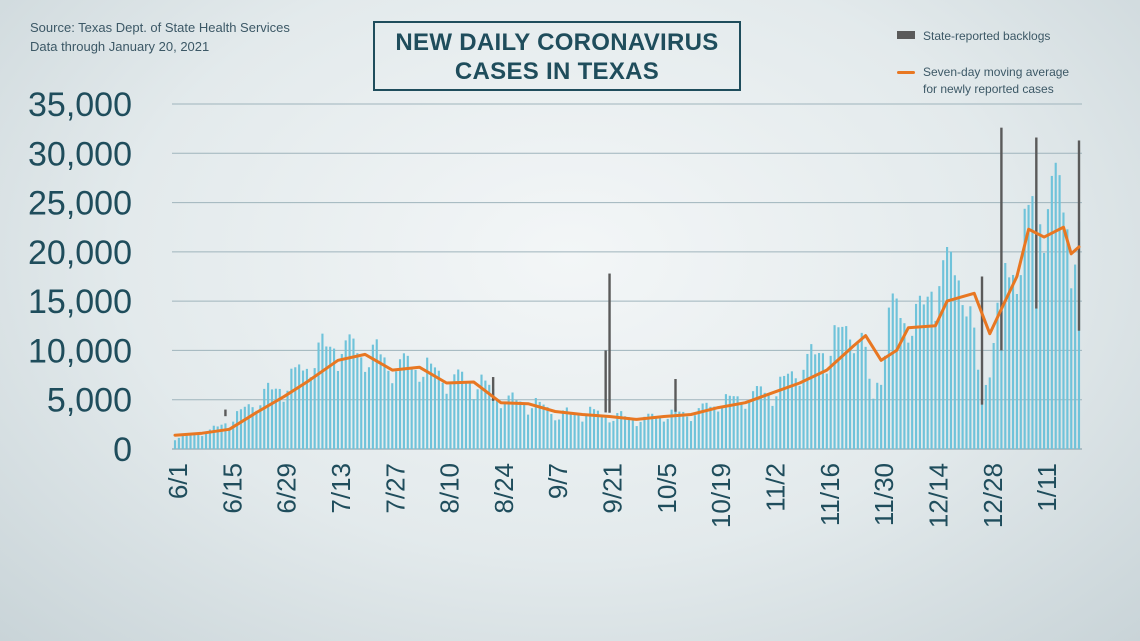 The width and height of the screenshot is (1140, 641). Describe the element at coordinates (122, 450) in the screenshot. I see `y-tick-label: 0` at that location.